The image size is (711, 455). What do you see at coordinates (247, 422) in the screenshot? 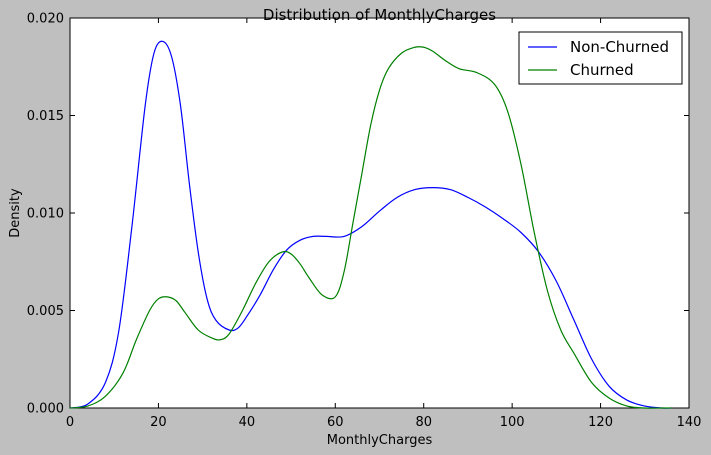
I see `x-tick-label: 40` at bounding box center [247, 422].